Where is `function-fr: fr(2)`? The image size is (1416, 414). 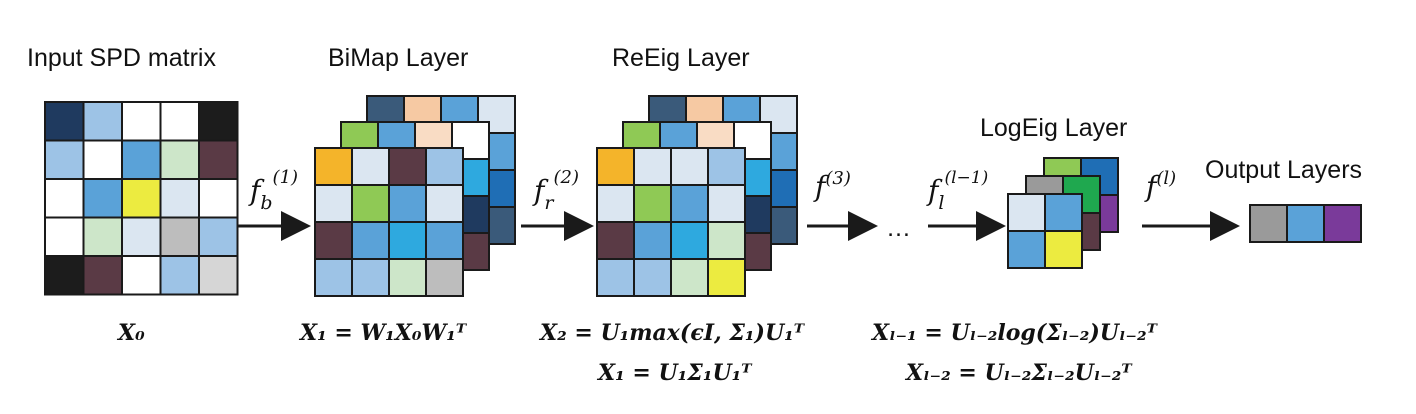 function-fr: fr(2) is located at coordinates (555, 190).